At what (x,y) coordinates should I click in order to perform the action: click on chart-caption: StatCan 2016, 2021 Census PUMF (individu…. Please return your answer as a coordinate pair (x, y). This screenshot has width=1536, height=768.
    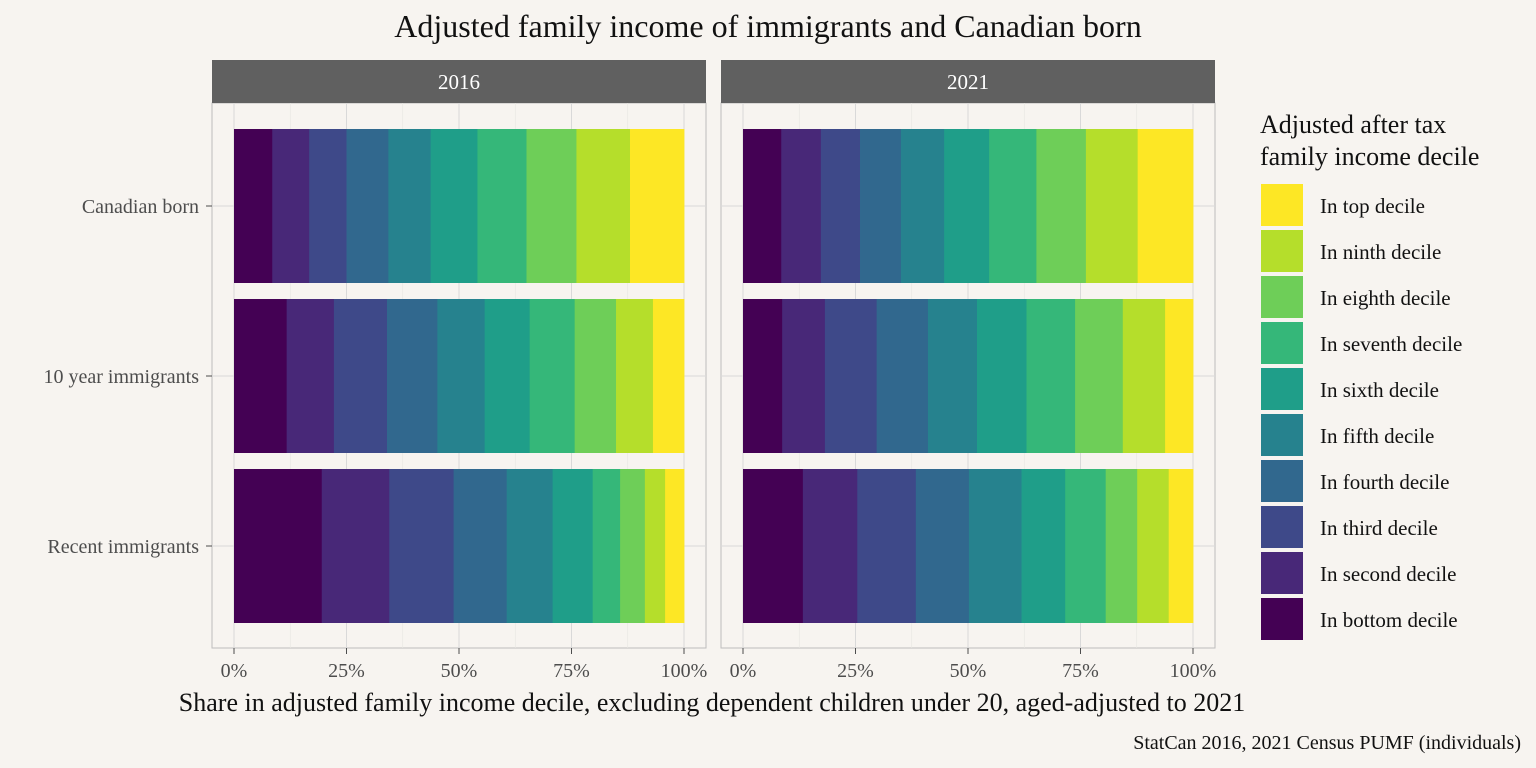
    Looking at the image, I should click on (1327, 743).